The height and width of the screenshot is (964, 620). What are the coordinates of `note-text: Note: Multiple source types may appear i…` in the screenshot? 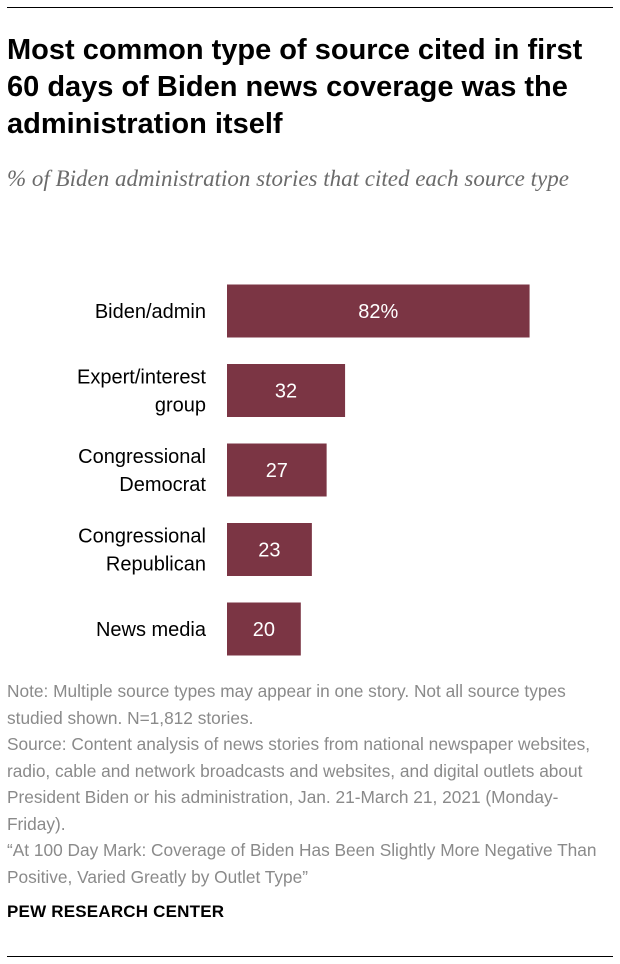 It's located at (286, 704).